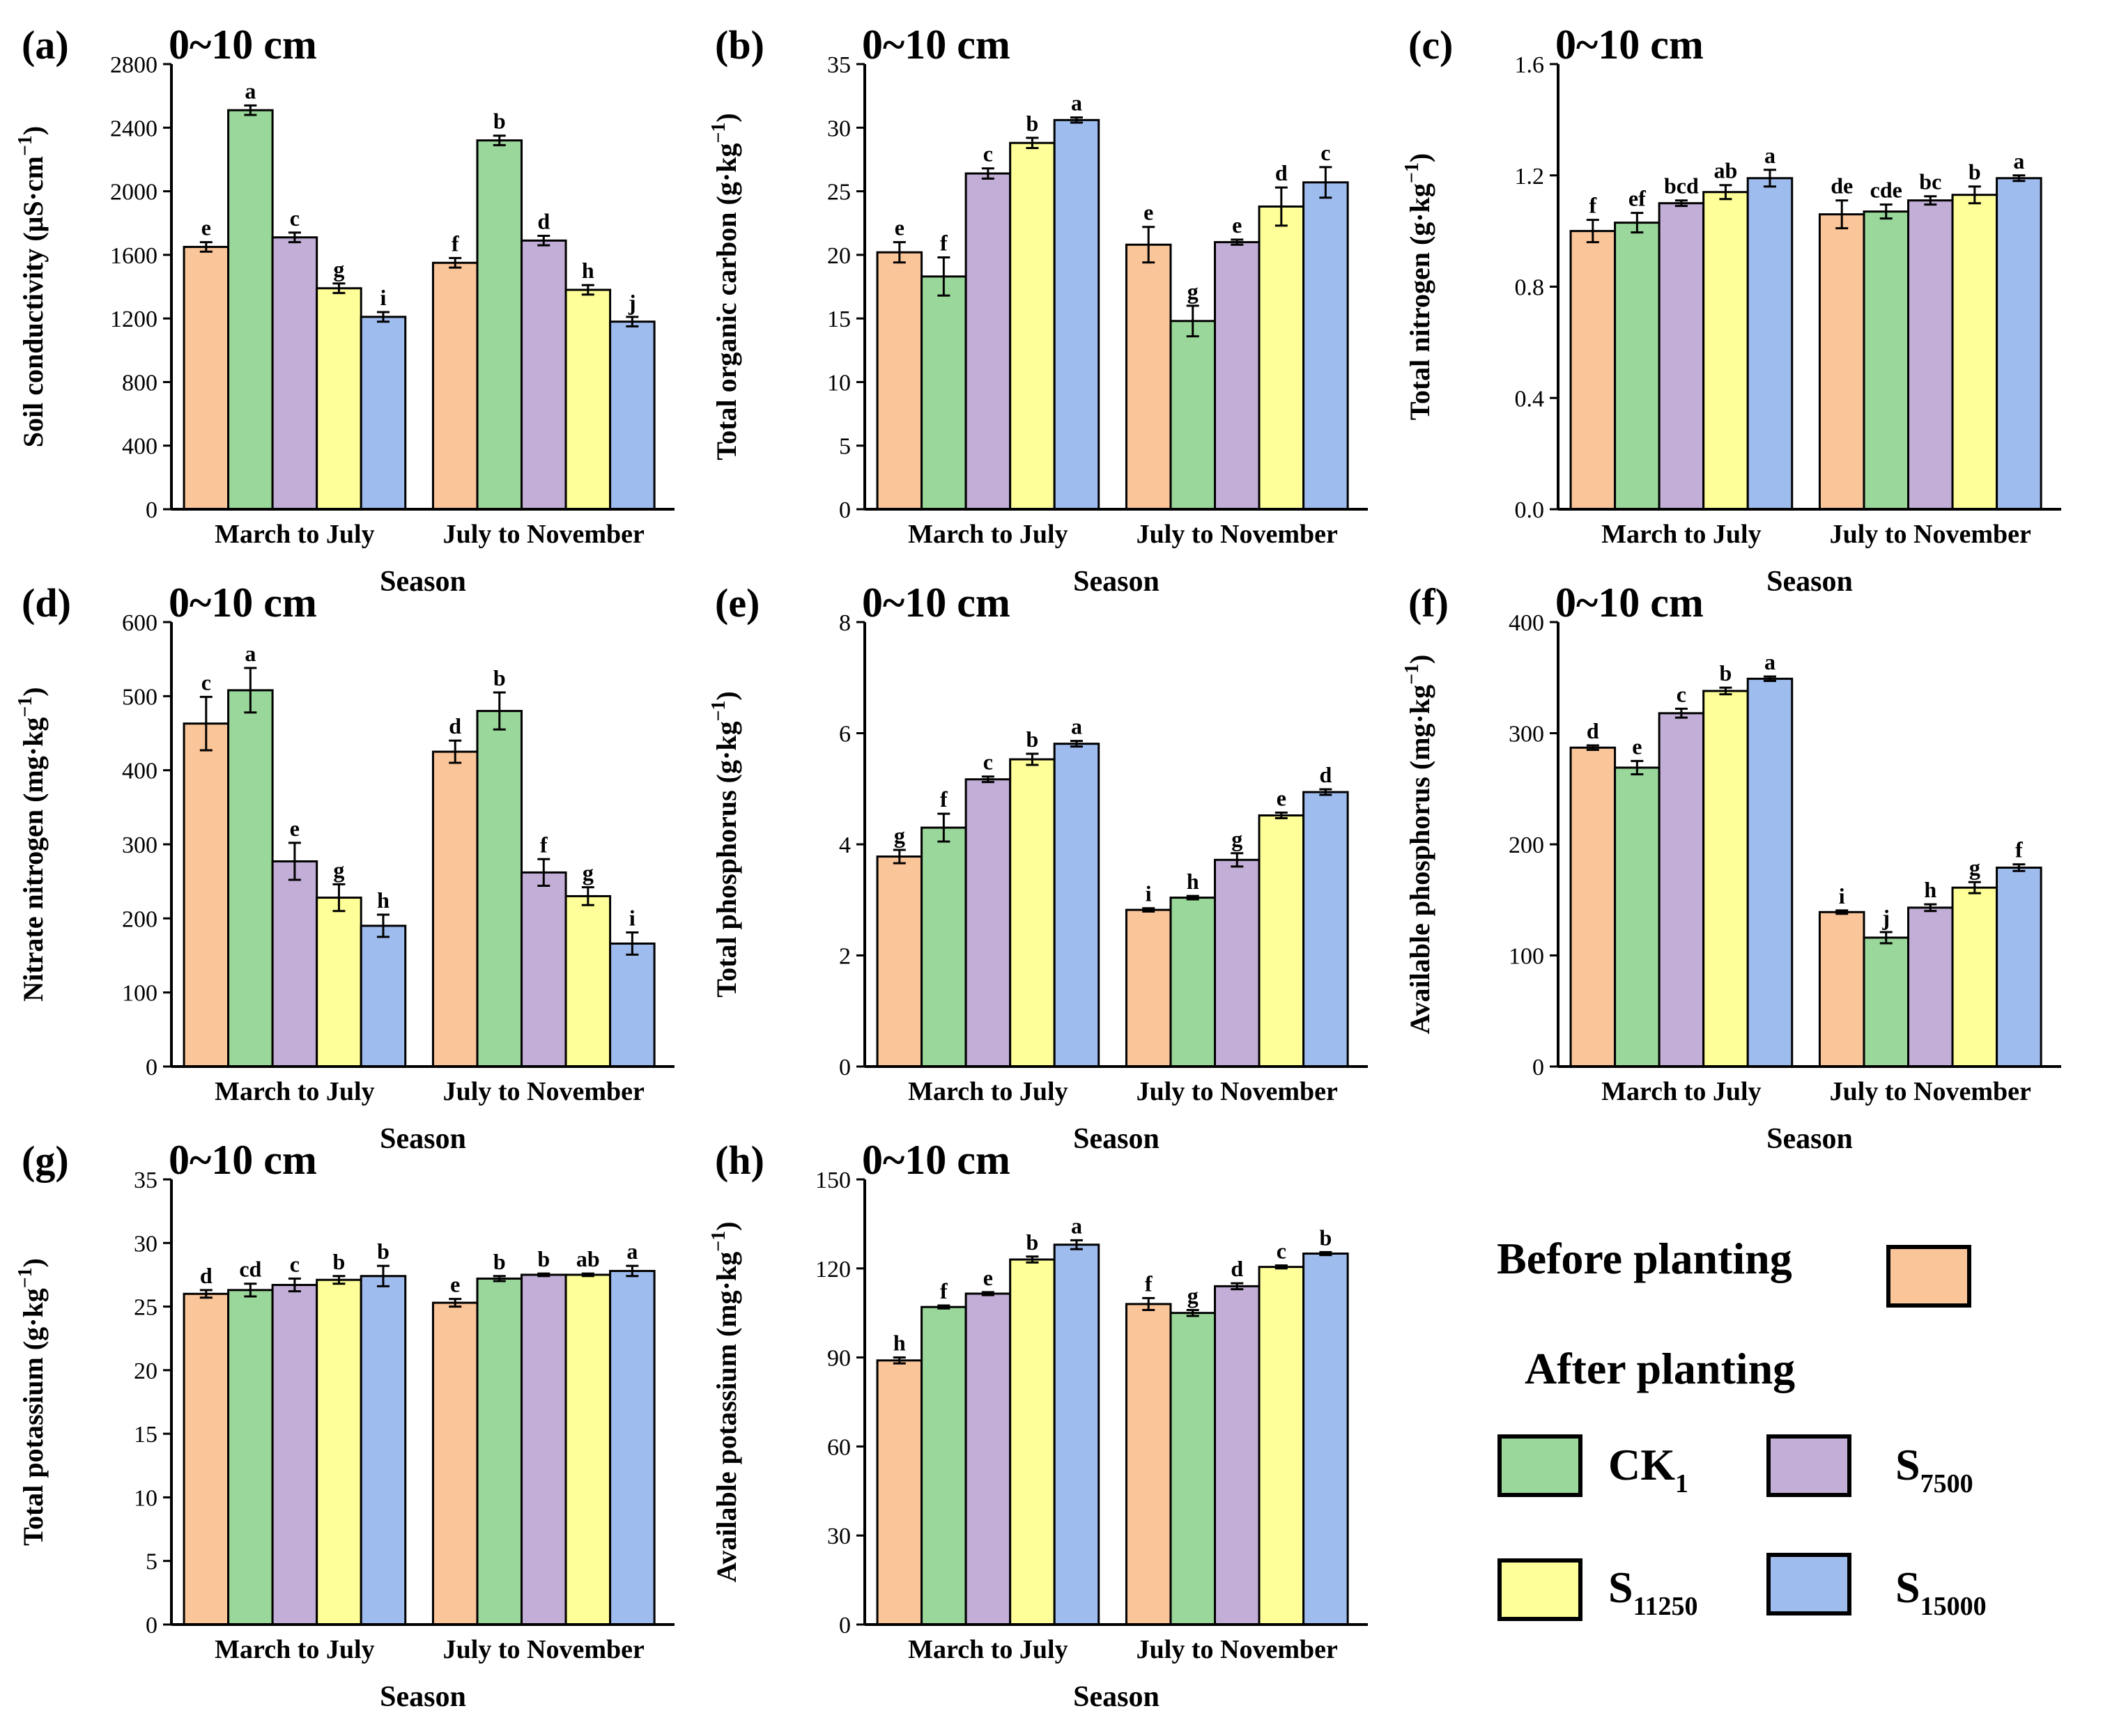 Image resolution: width=2103 pixels, height=1736 pixels. Describe the element at coordinates (1842, 186) in the screenshot. I see `significance-letter: de` at that location.